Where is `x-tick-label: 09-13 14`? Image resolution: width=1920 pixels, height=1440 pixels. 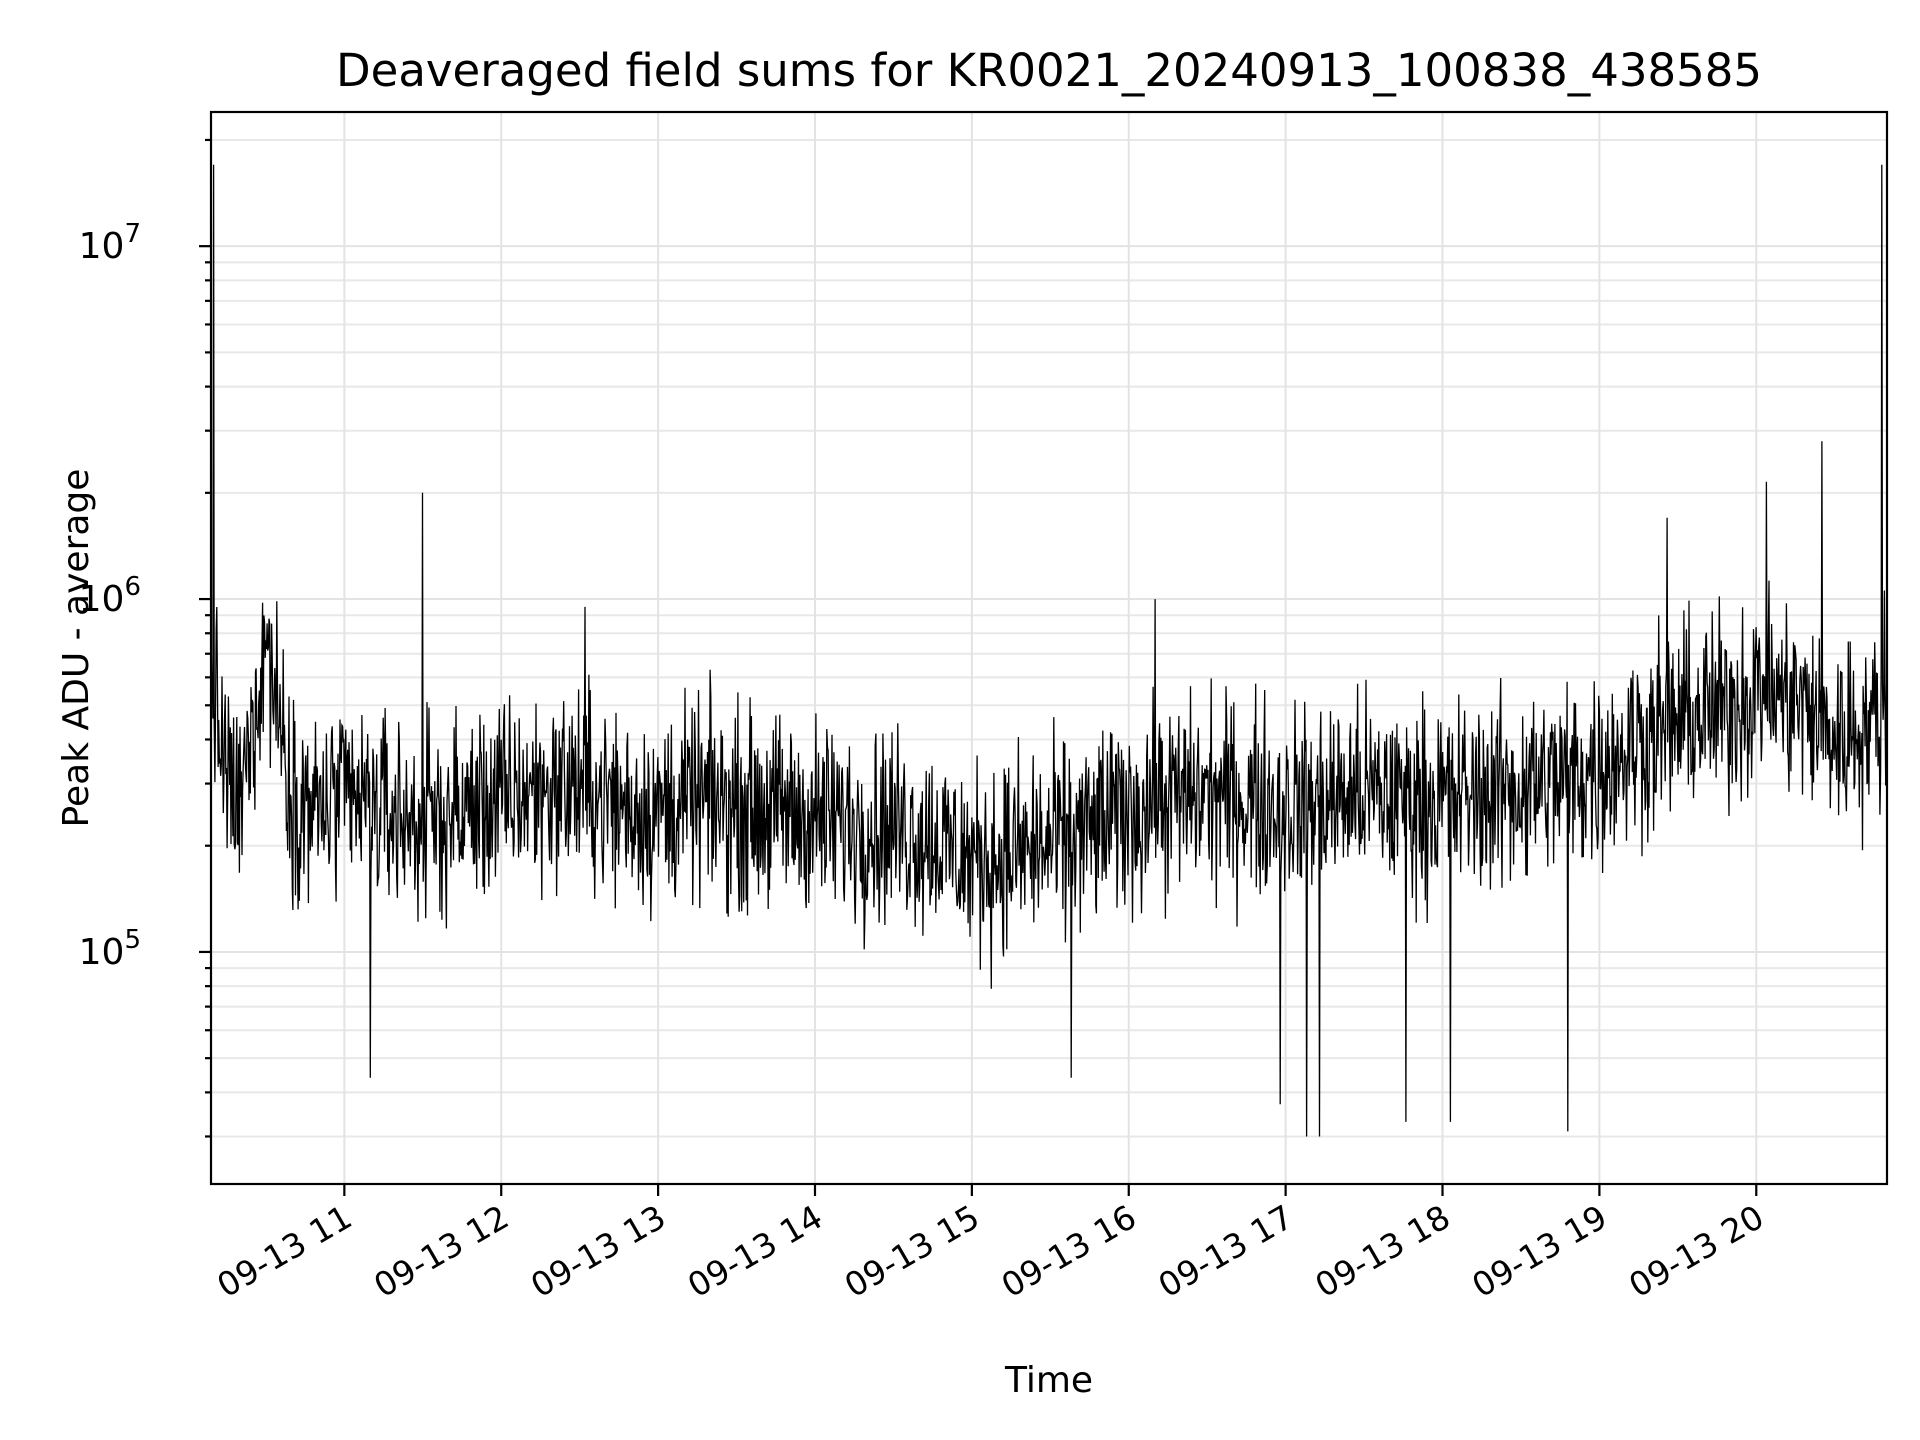 x-tick-label: 09-13 14 is located at coordinates (755, 1251).